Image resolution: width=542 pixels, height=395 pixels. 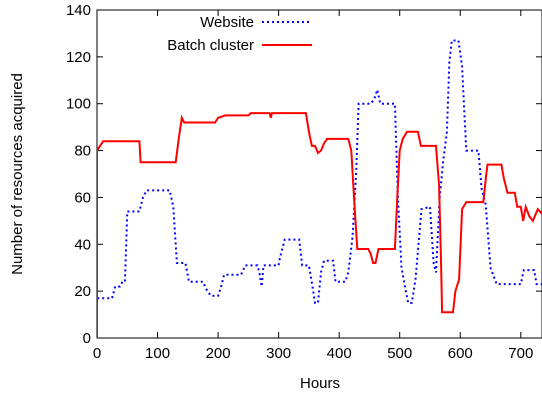 I want to click on y-tick-label: 80, so click(x=82, y=151).